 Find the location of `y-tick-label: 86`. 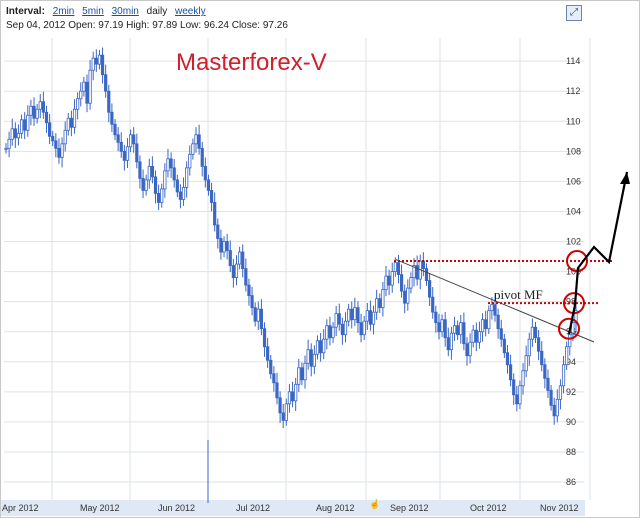

y-tick-label: 86 is located at coordinates (571, 482).